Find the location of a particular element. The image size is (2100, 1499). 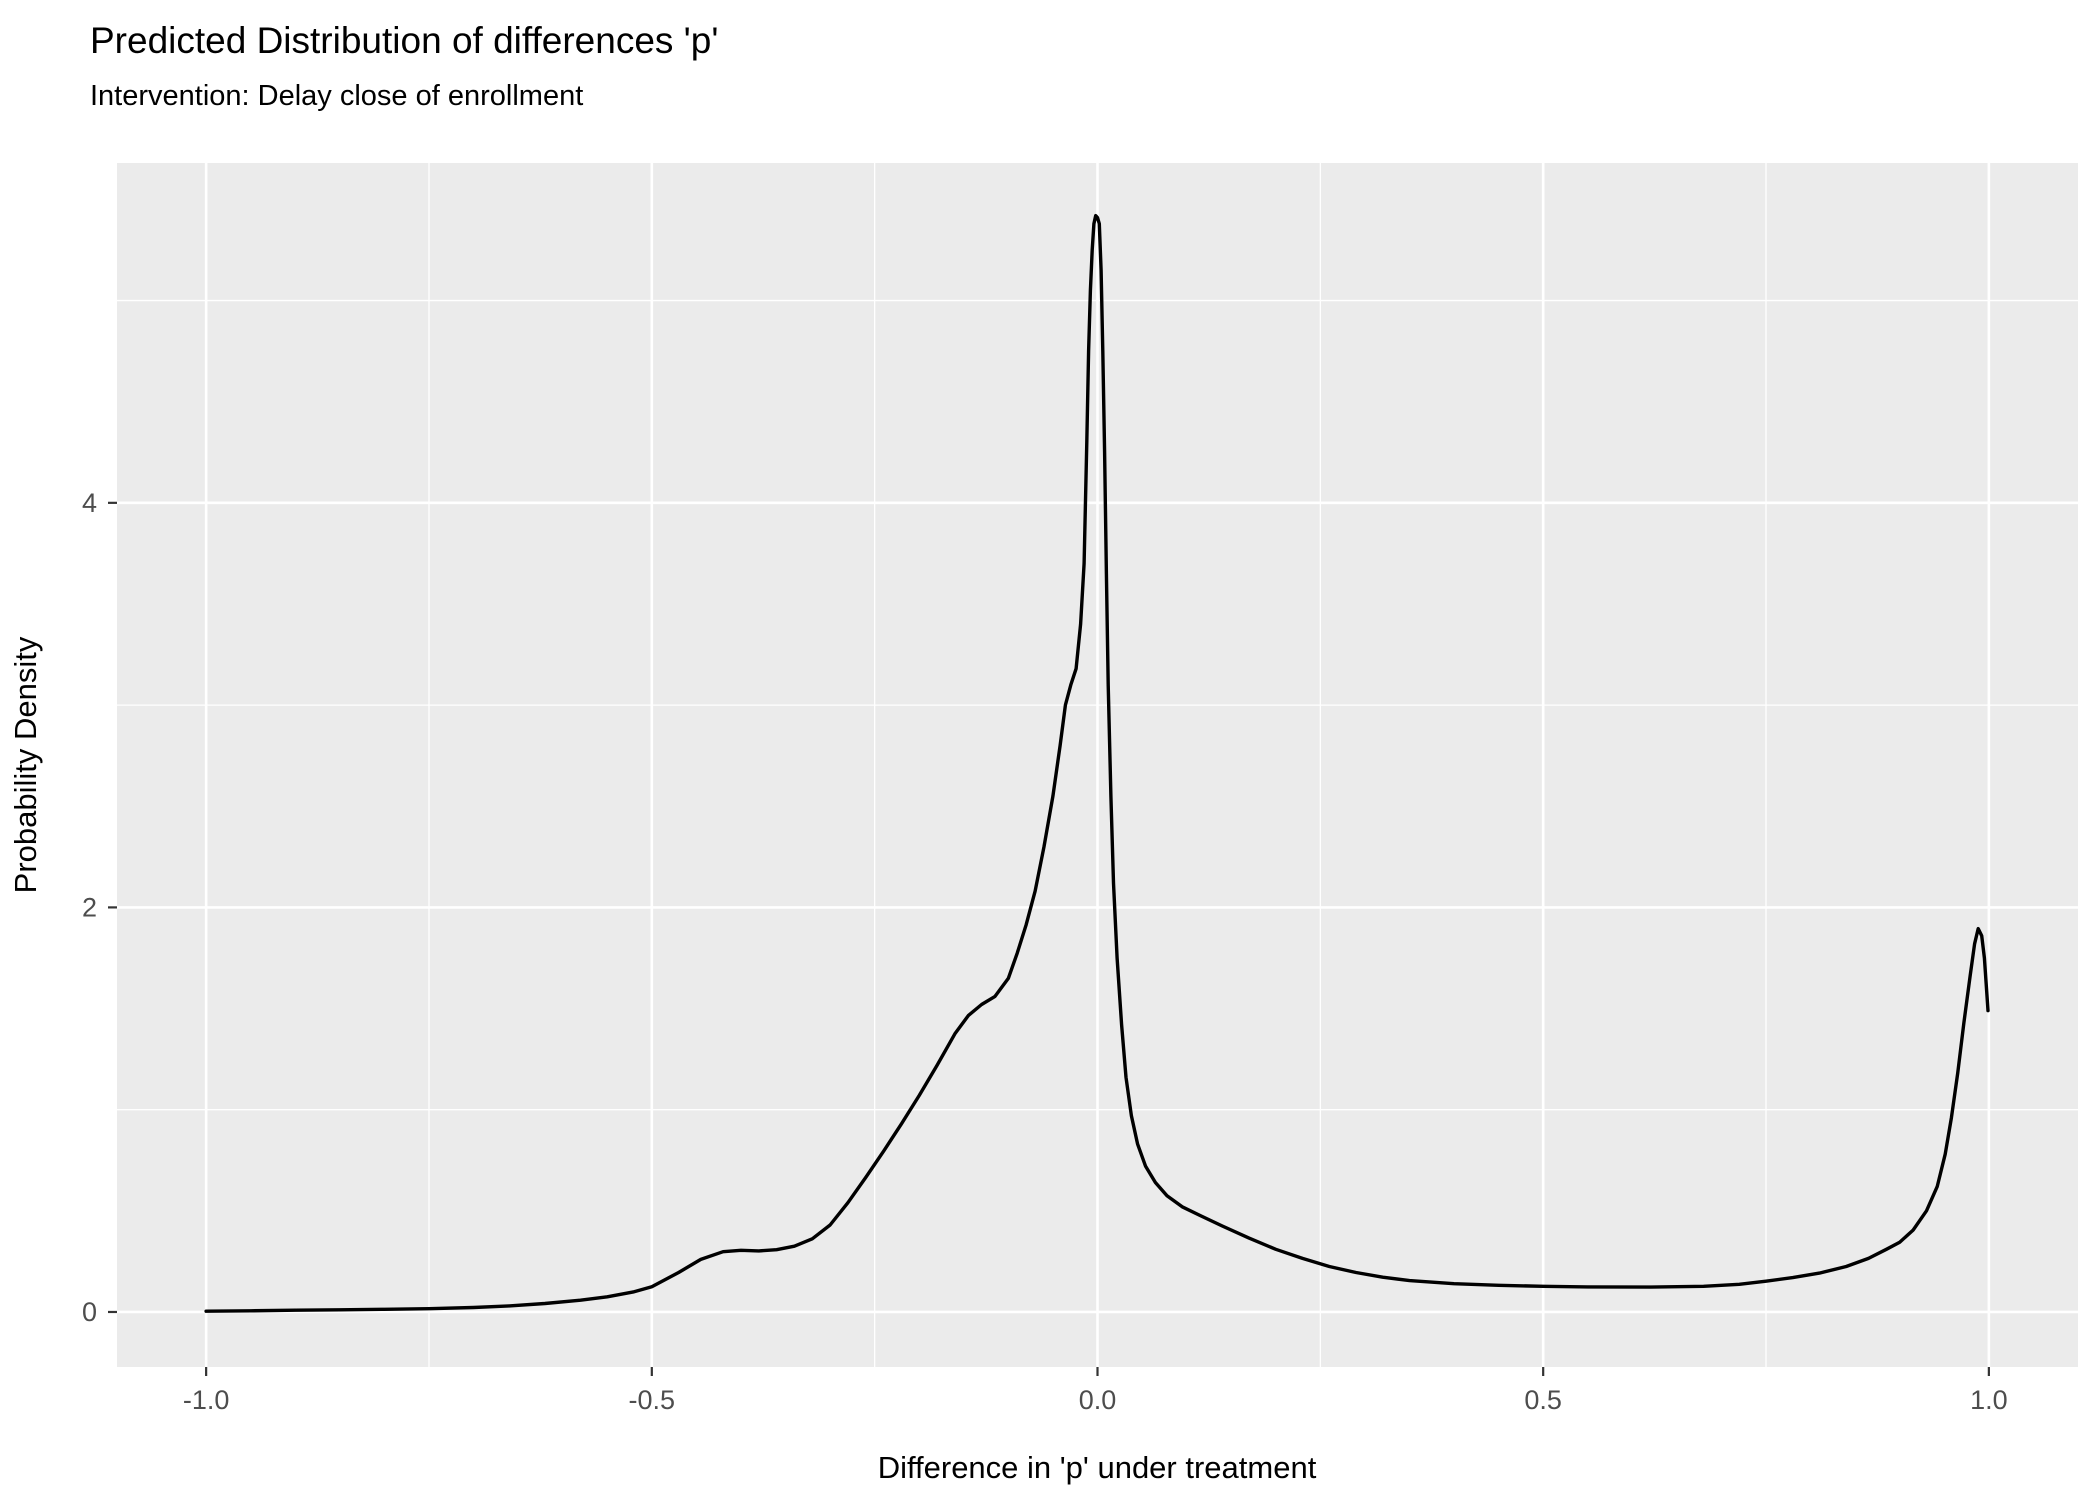

y-axis-title: Probability Density is located at coordinates (25, 764).